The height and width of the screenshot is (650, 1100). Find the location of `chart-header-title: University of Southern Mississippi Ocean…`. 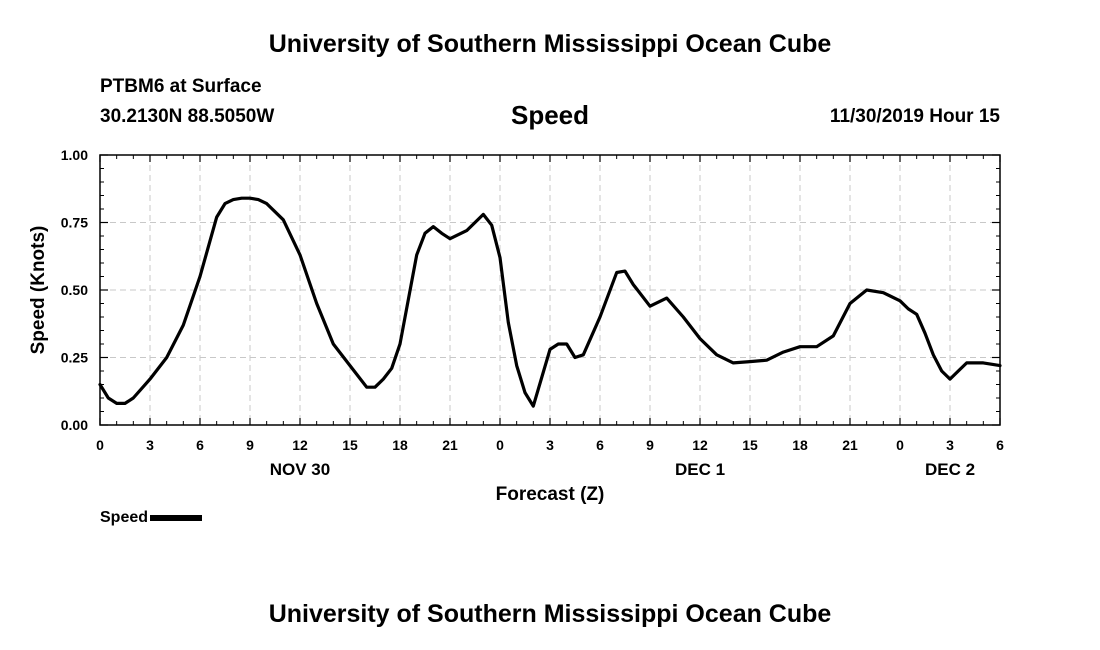

chart-header-title: University of Southern Mississippi Ocean… is located at coordinates (550, 44).